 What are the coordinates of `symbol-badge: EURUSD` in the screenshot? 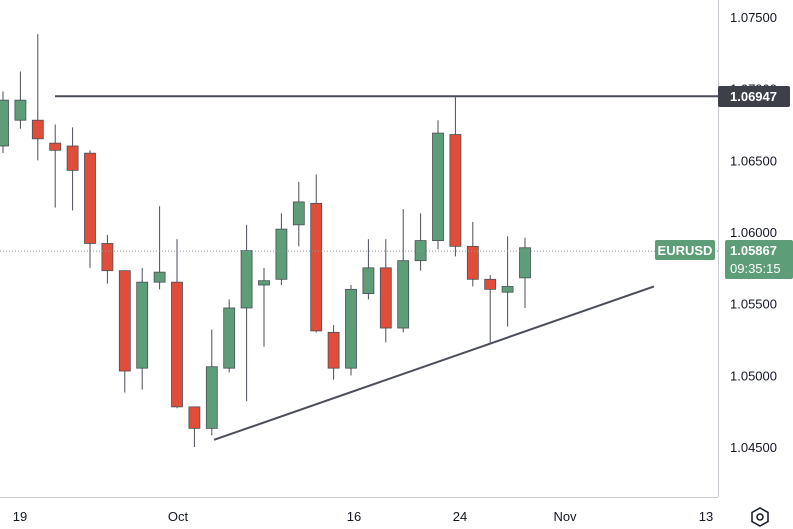 It's located at (685, 250).